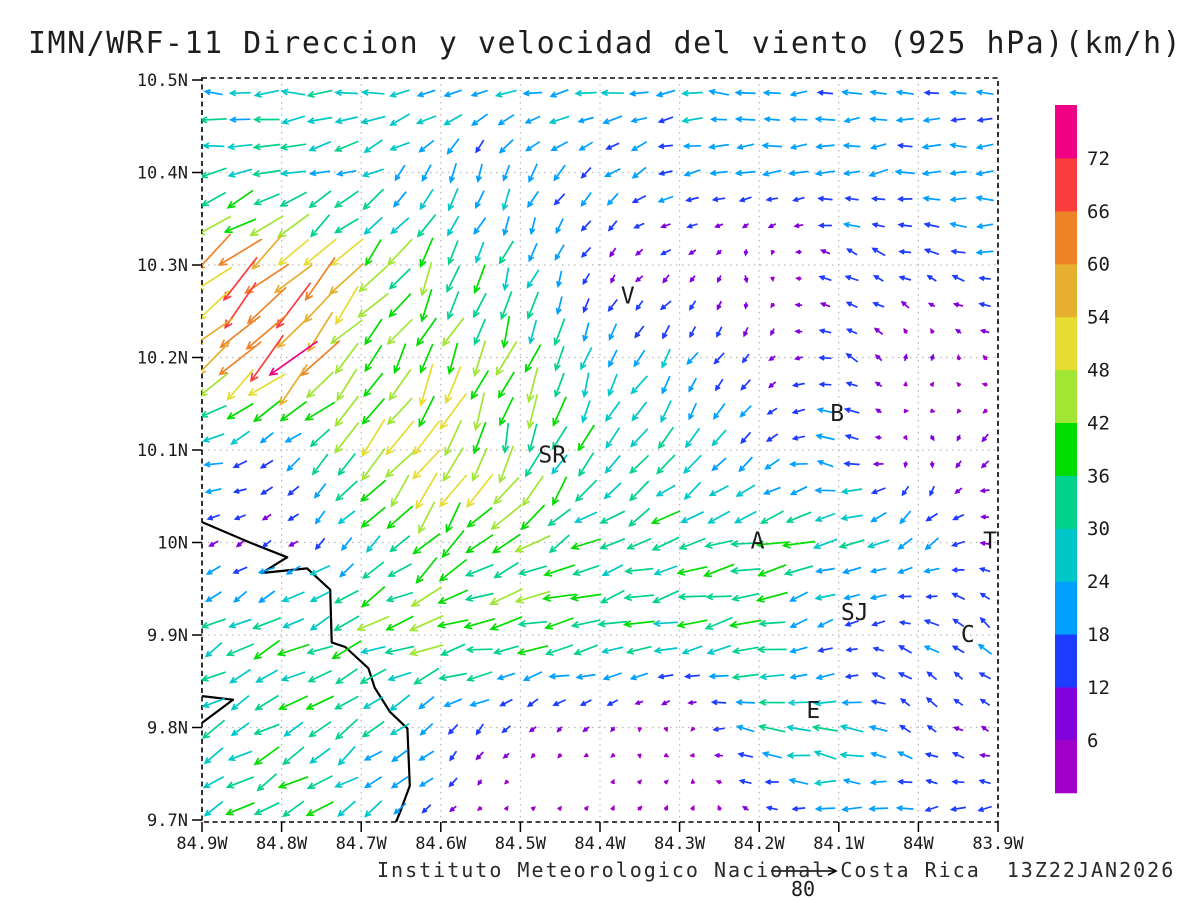 The height and width of the screenshot is (900, 1200). What do you see at coordinates (758, 542) in the screenshot?
I see `city-label: A` at bounding box center [758, 542].